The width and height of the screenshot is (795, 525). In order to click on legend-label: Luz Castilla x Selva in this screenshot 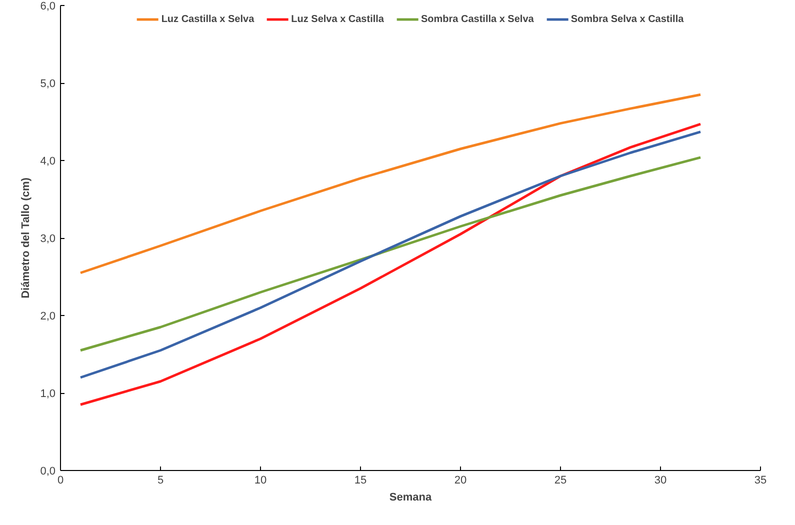, I will do `click(207, 19)`.